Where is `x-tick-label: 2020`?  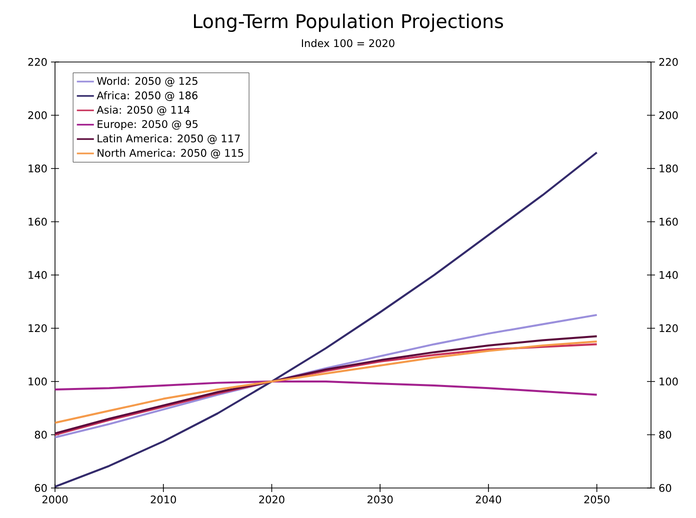 x-tick-label: 2020 is located at coordinates (271, 500).